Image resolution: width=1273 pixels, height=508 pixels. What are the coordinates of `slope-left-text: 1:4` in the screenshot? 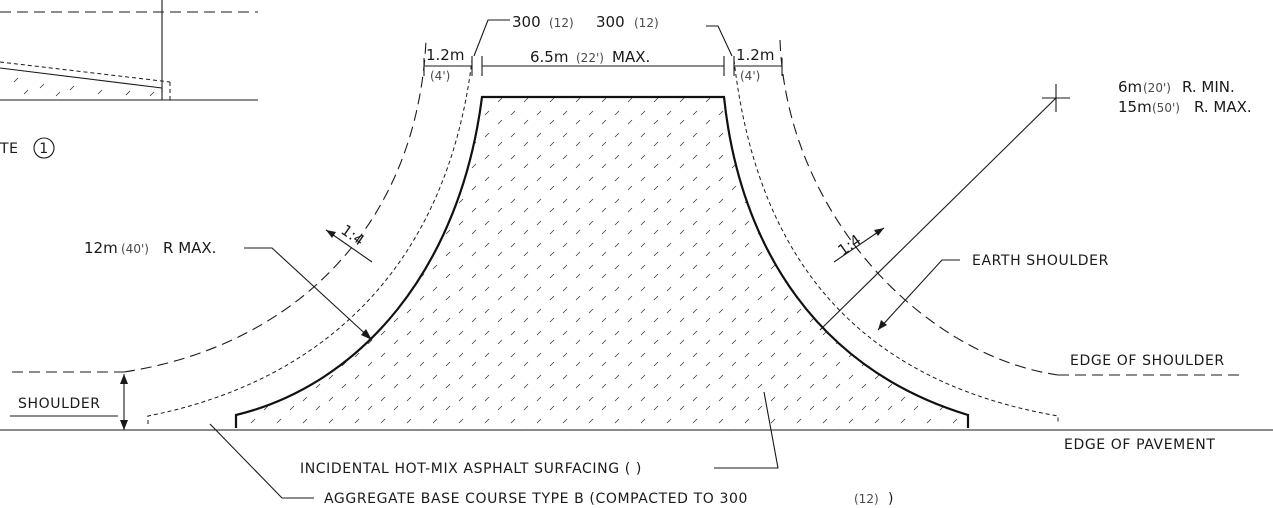 It's located at (353, 235).